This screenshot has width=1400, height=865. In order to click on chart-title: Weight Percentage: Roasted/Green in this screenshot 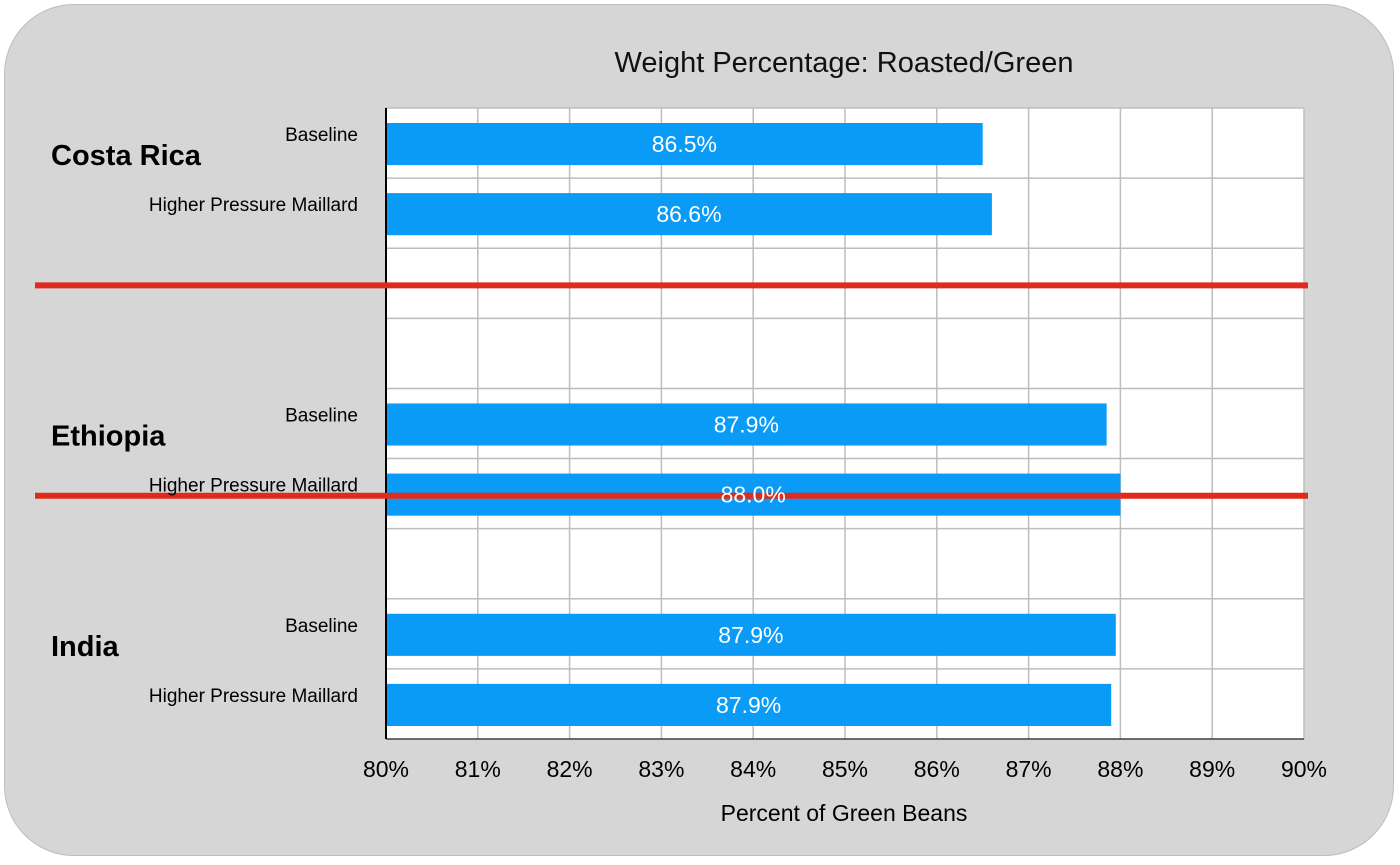, I will do `click(844, 63)`.